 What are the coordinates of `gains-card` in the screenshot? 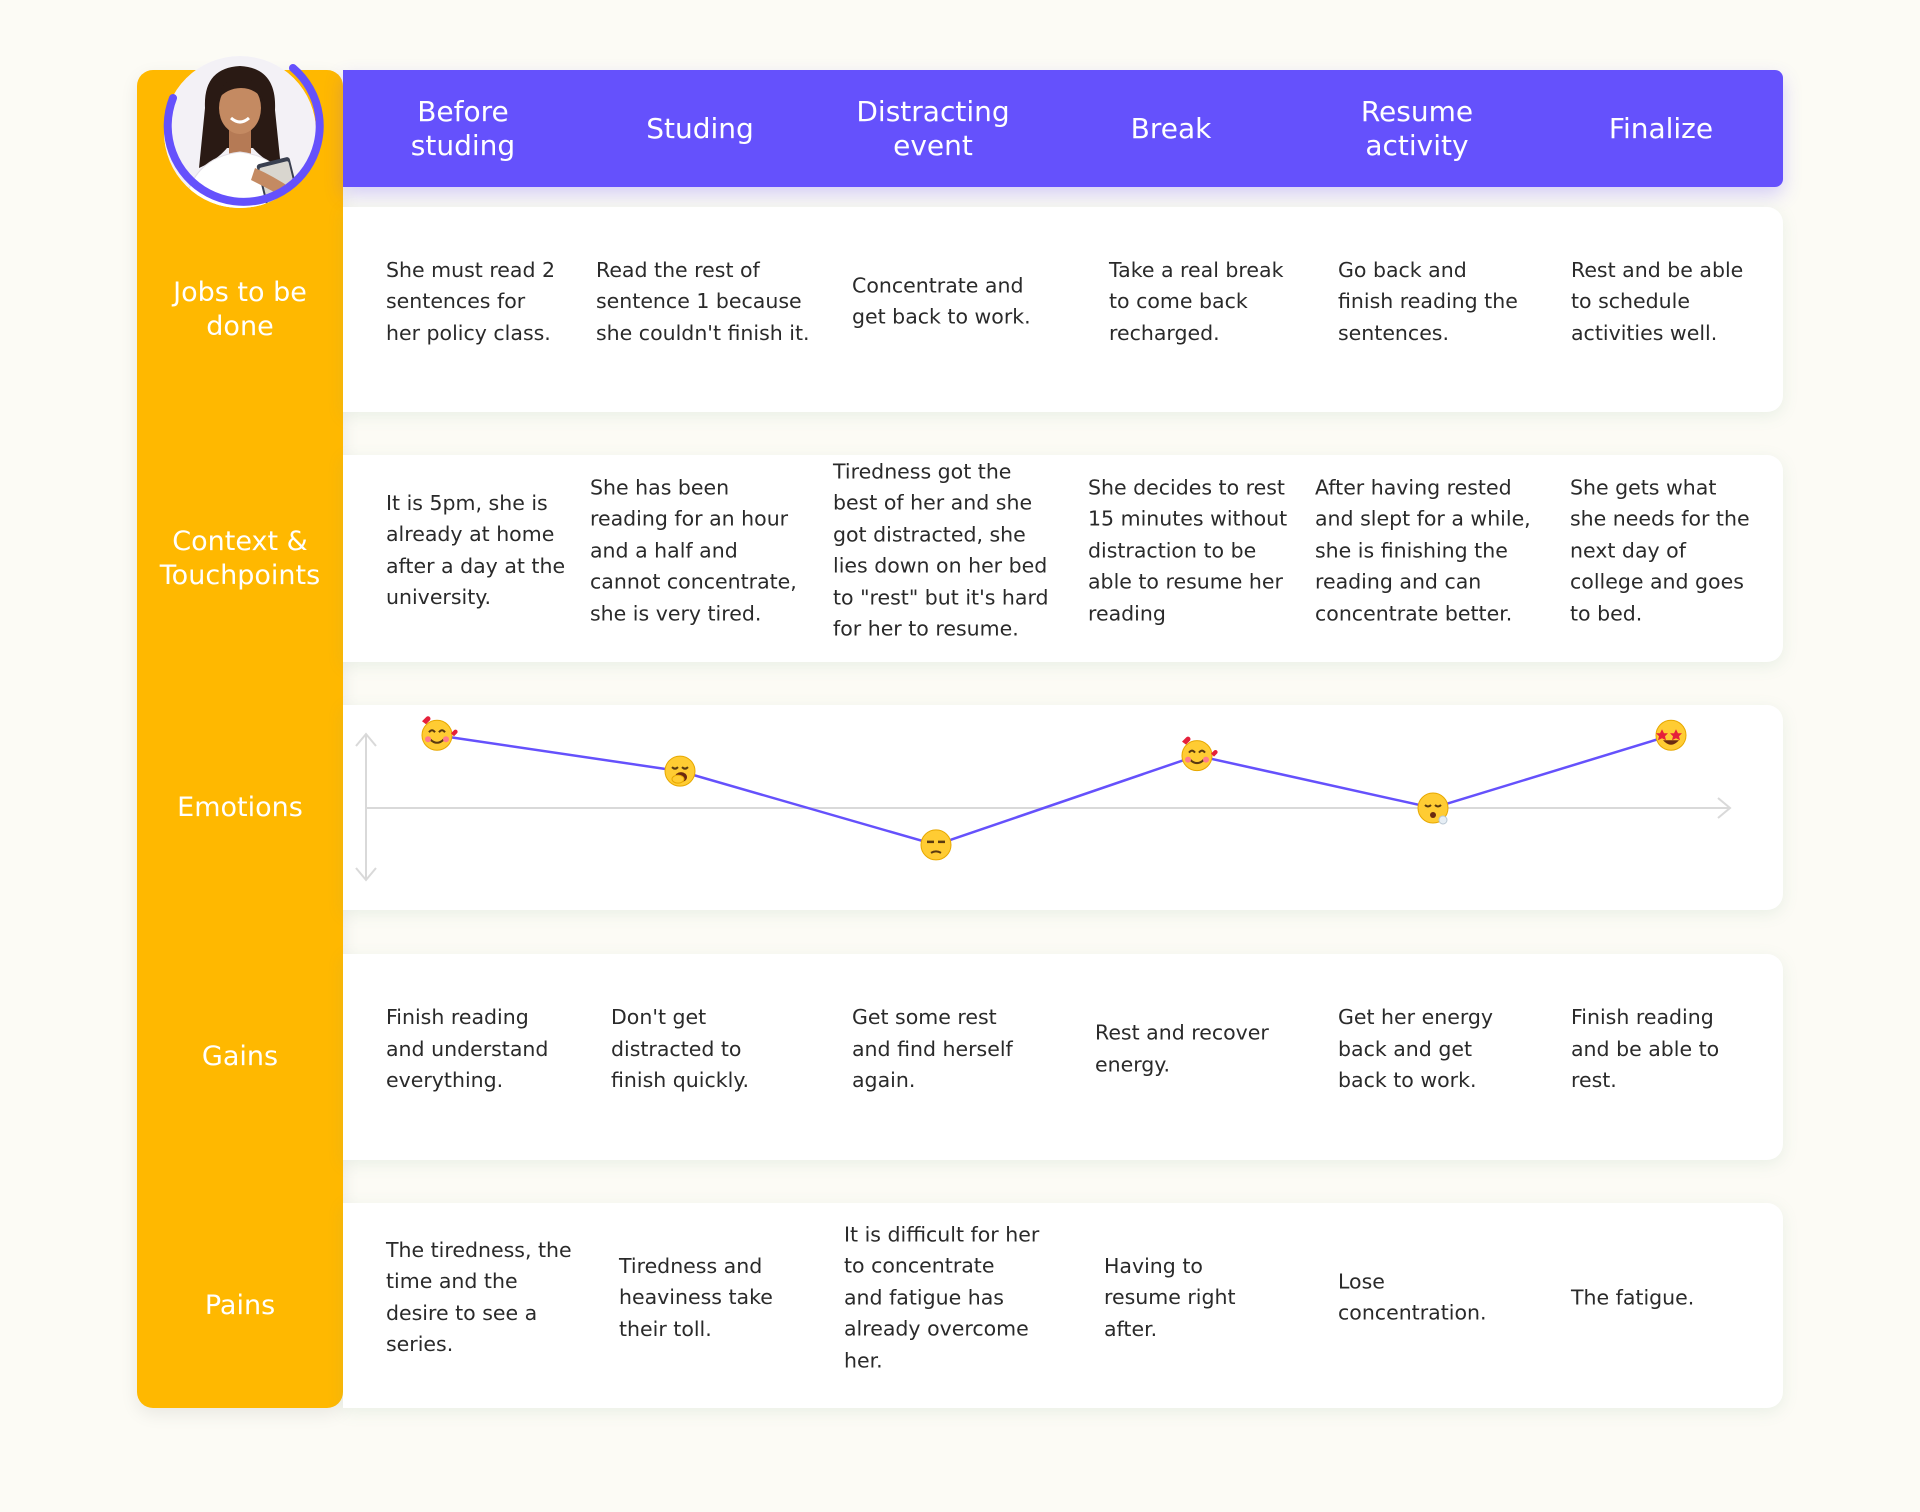 It's located at (1063, 1057).